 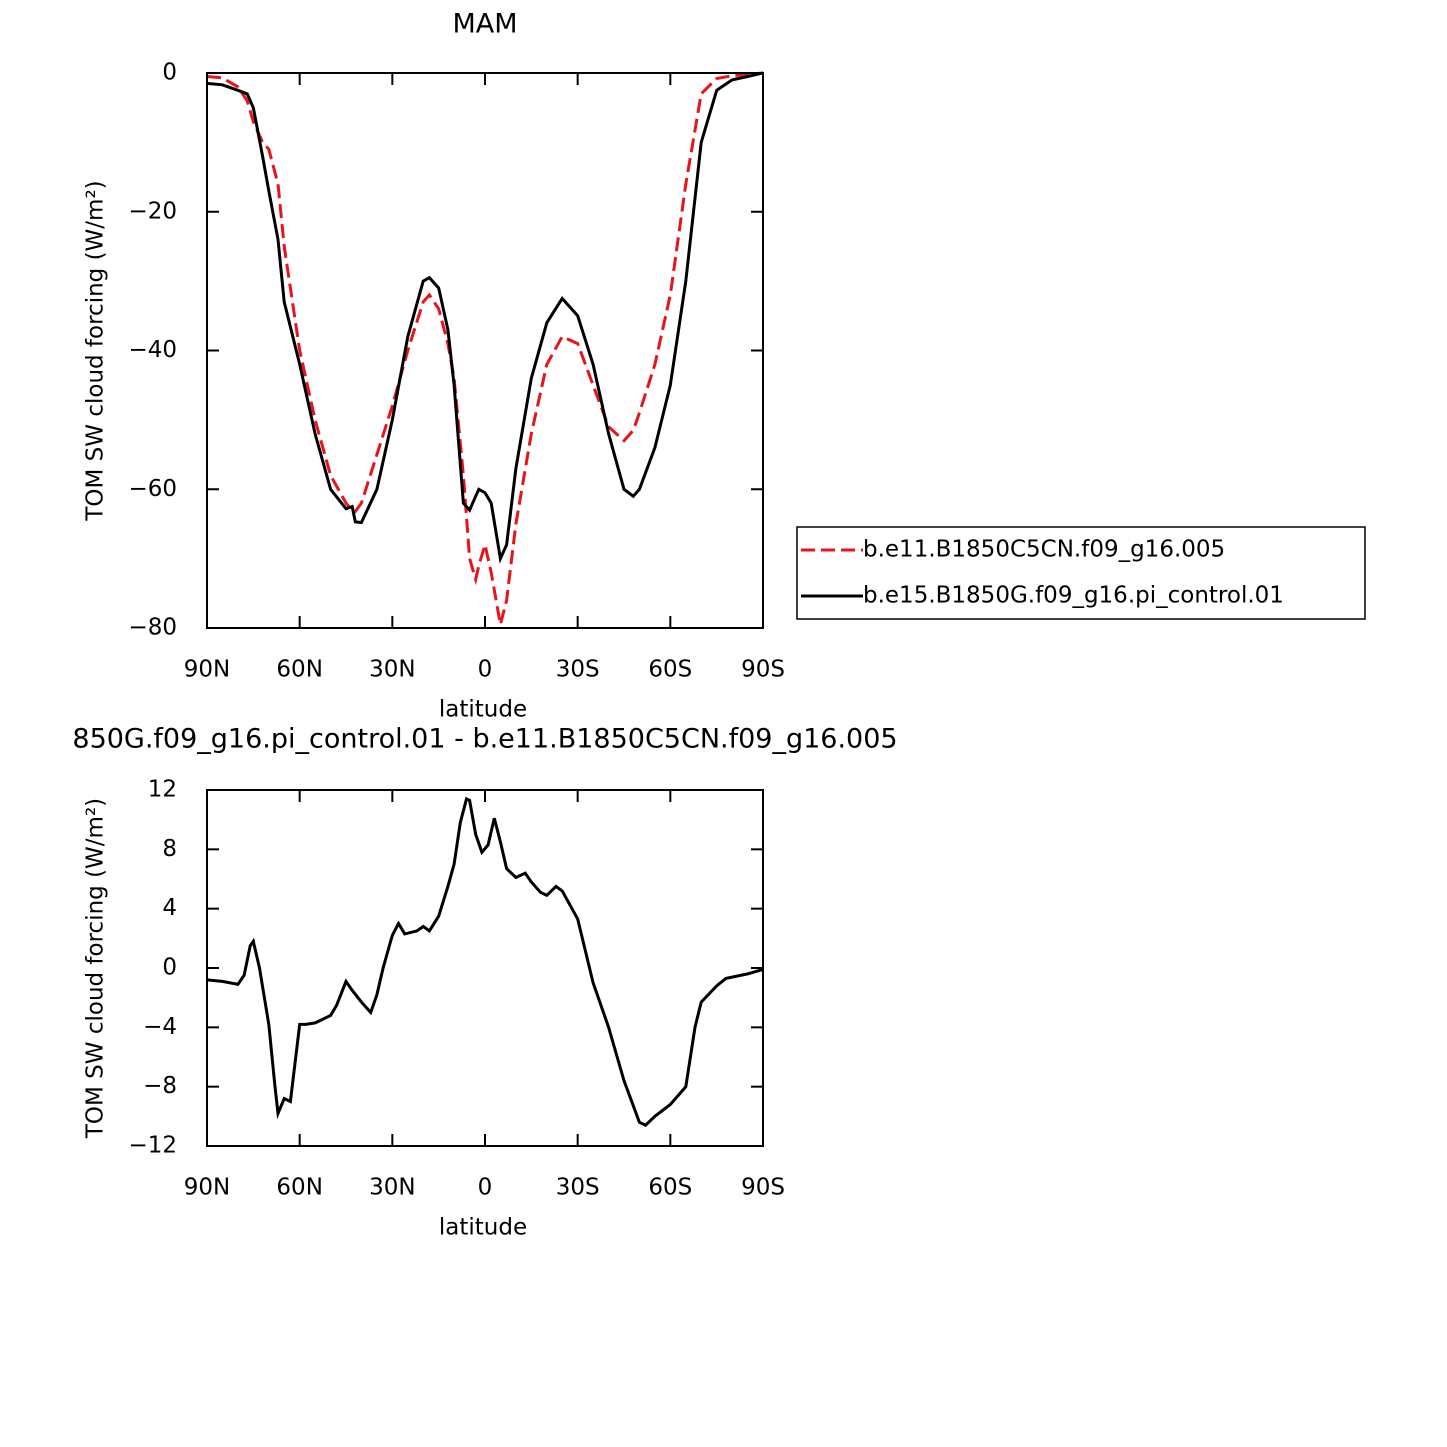 What do you see at coordinates (484, 24) in the screenshot?
I see `chart-title: MAM` at bounding box center [484, 24].